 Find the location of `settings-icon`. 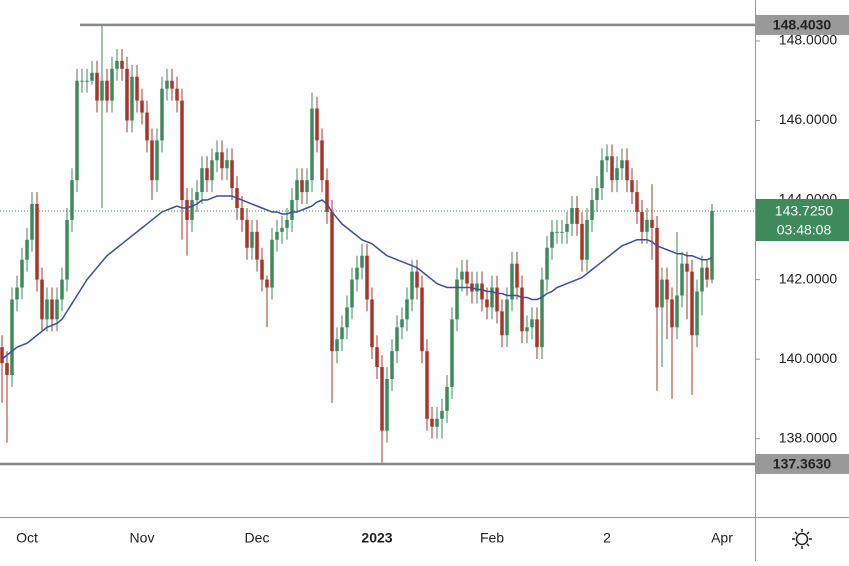

settings-icon is located at coordinates (802, 539).